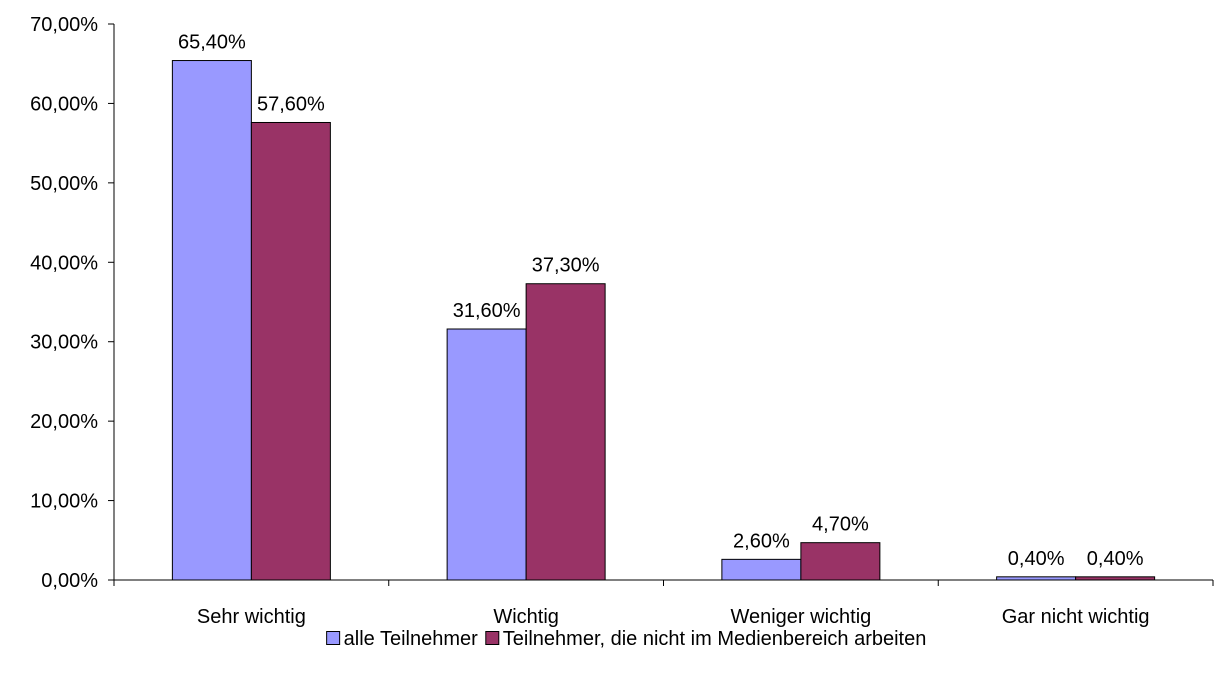 This screenshot has width=1229, height=685. Describe the element at coordinates (64, 184) in the screenshot. I see `y-tick-label: 50,00%` at that location.